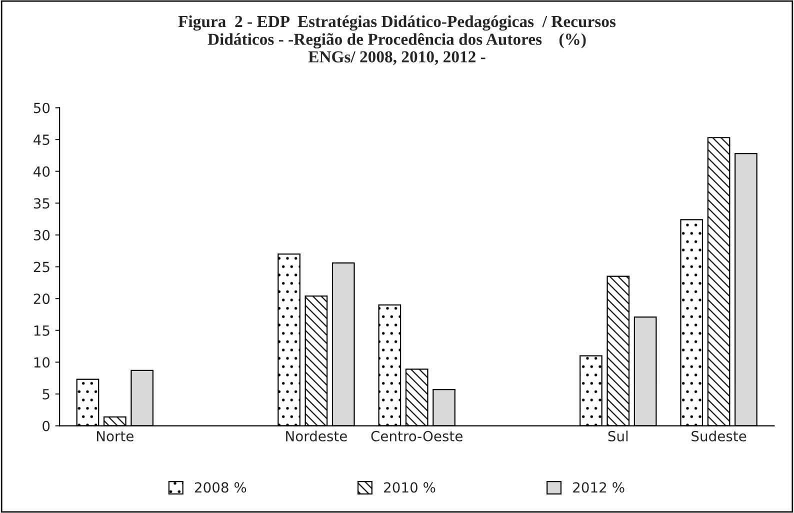 This screenshot has width=794, height=513. I want to click on y-tick-label: 15, so click(42, 331).